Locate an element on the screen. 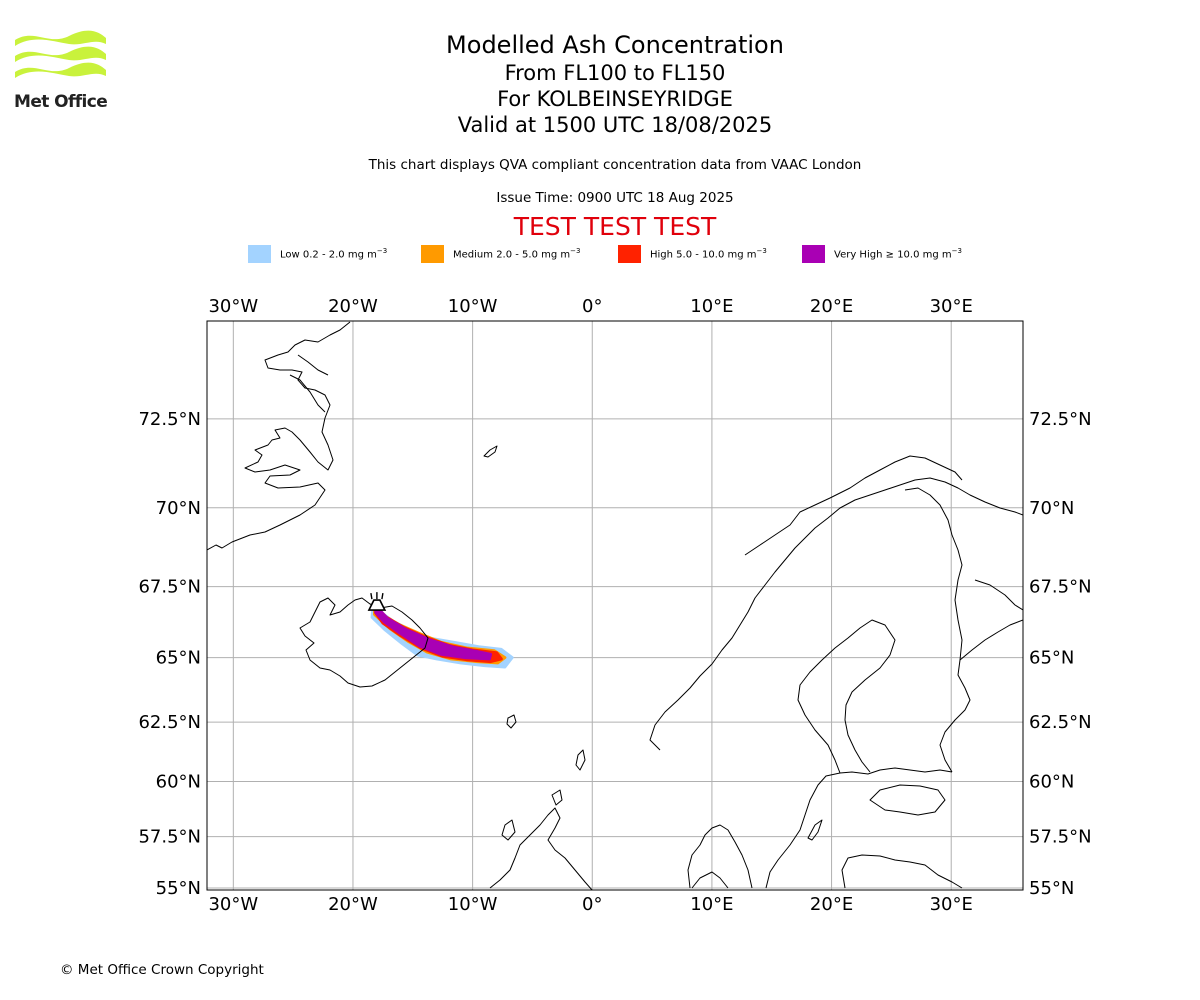  lat-tick-label-left: 65°N is located at coordinates (178, 658).